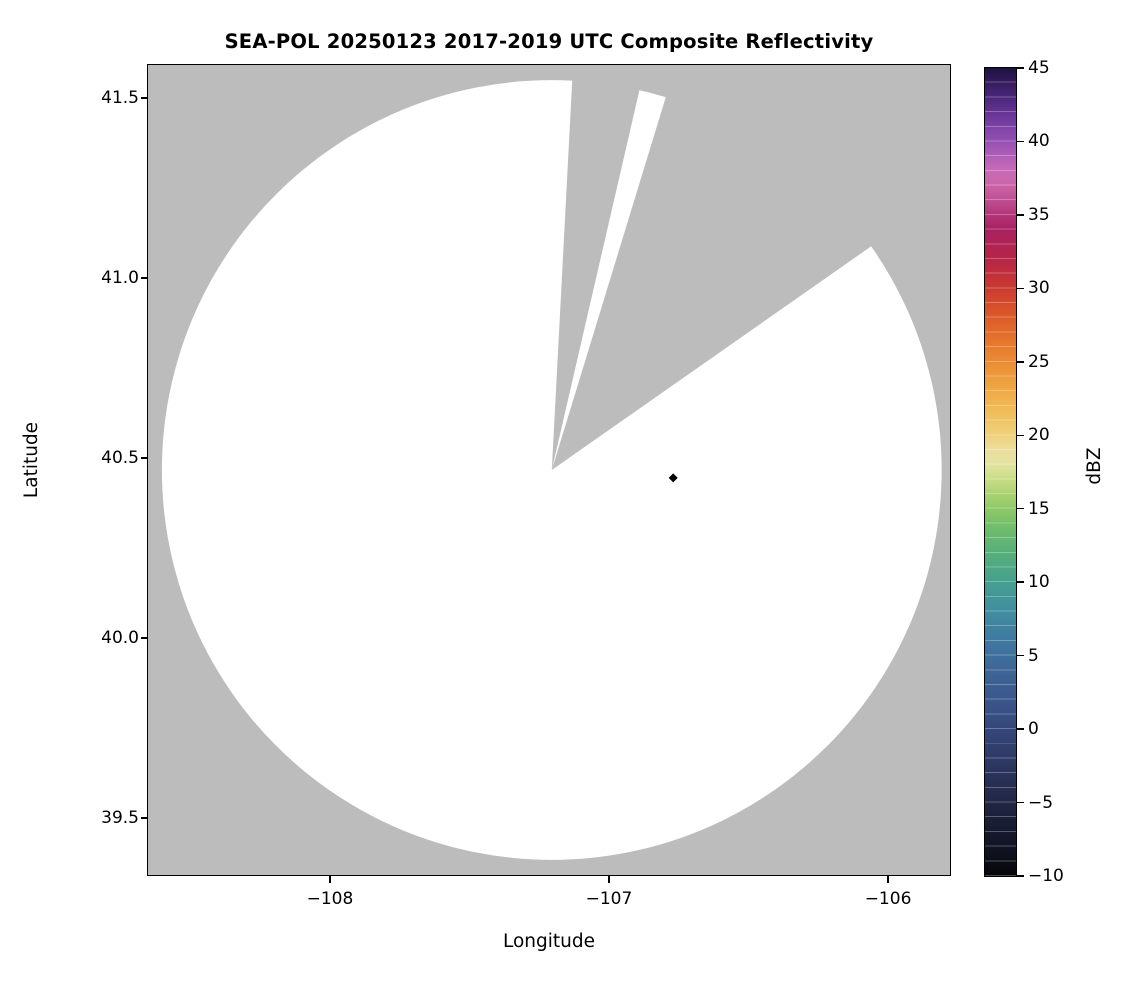 This screenshot has height=990, width=1146. What do you see at coordinates (120, 638) in the screenshot?
I see `y-tick-label: 40.0` at bounding box center [120, 638].